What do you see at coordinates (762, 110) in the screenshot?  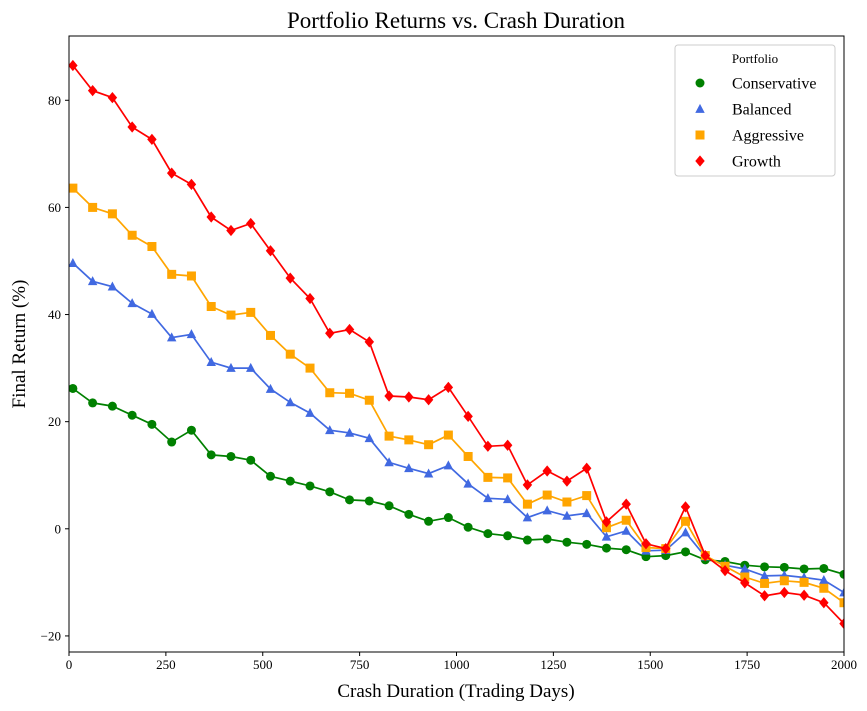 I see `legend-label-balanced: Balanced` at bounding box center [762, 110].